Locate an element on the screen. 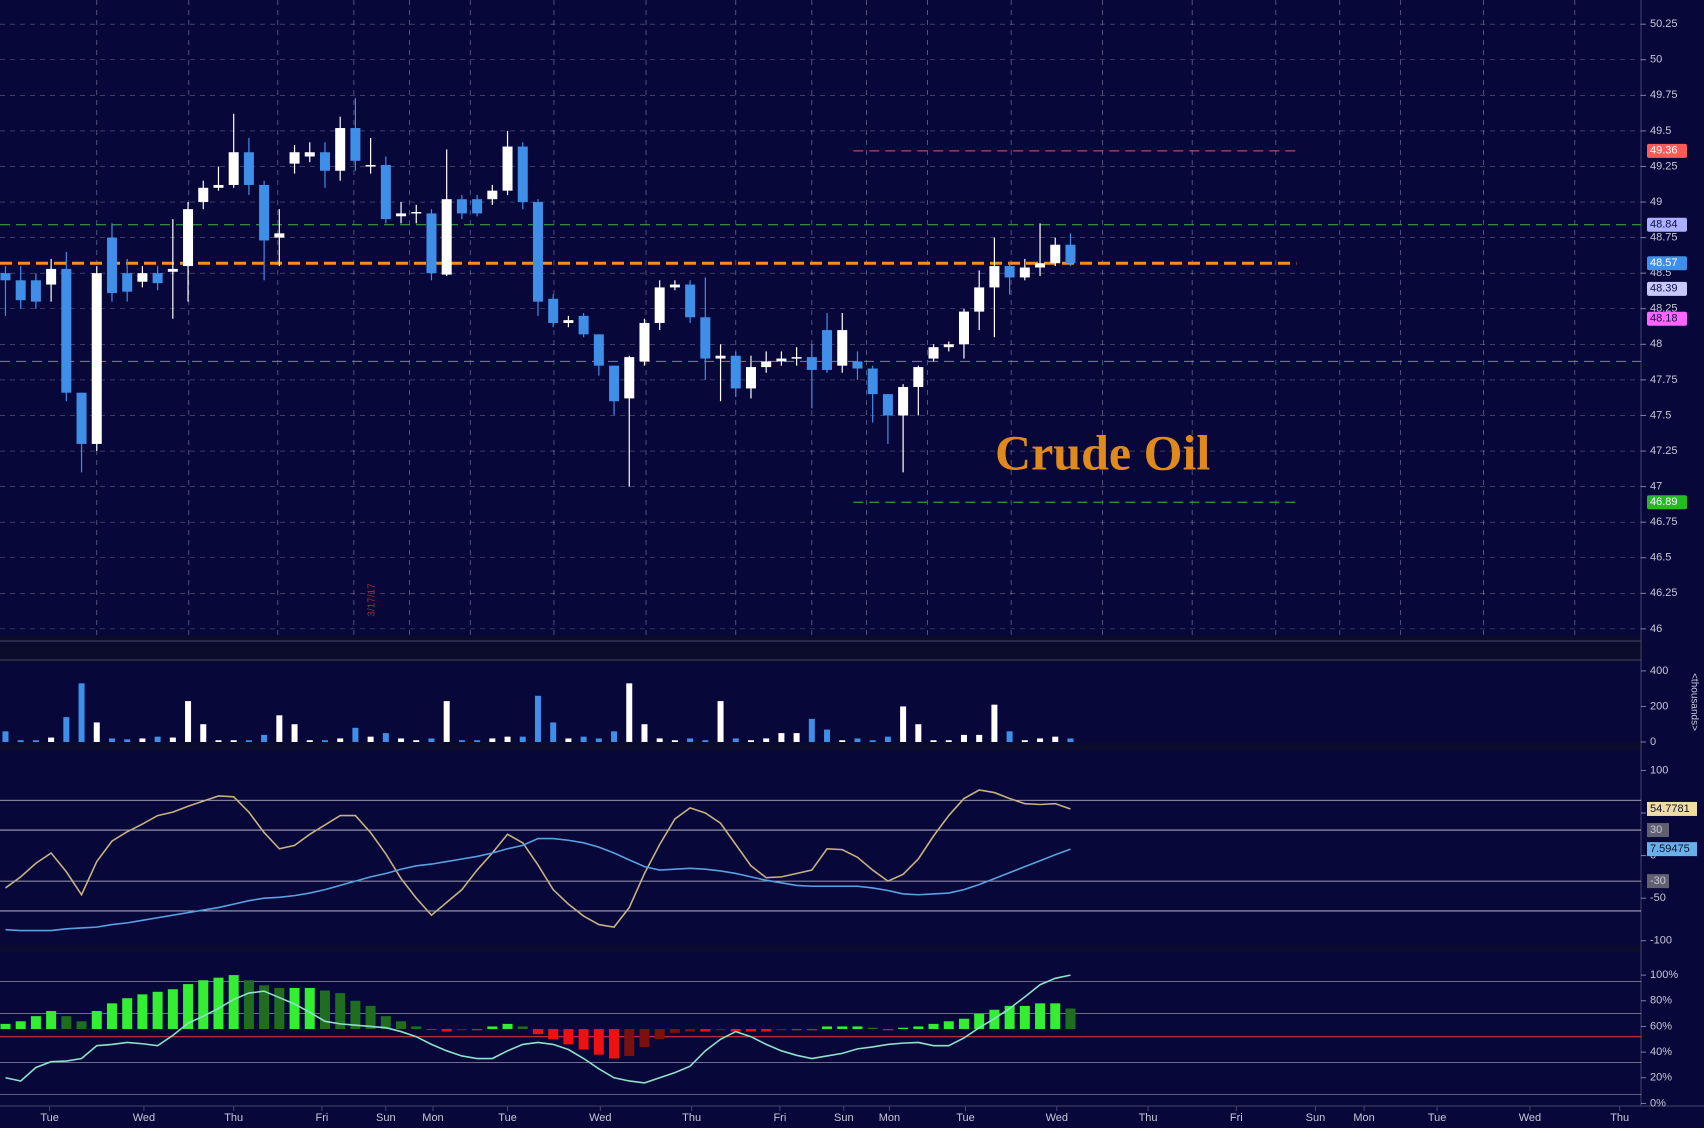 The width and height of the screenshot is (1704, 1128). price-tag is located at coordinates (1667, 263).